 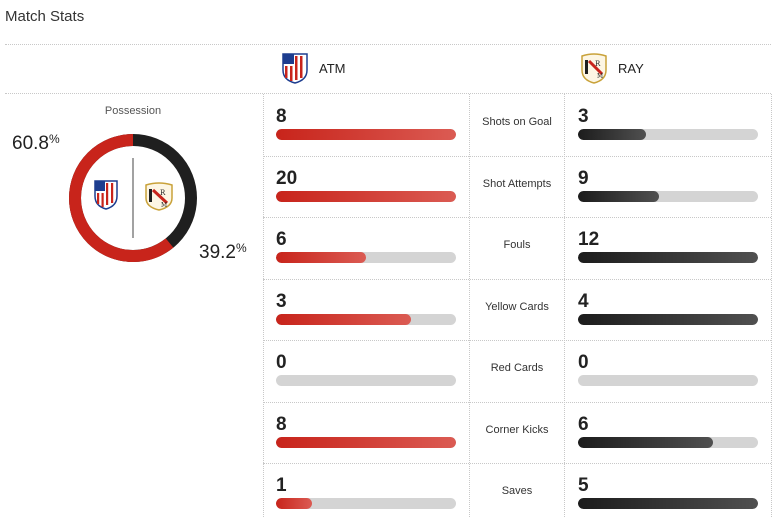 What do you see at coordinates (517, 491) in the screenshot?
I see `stat-label: Saves` at bounding box center [517, 491].